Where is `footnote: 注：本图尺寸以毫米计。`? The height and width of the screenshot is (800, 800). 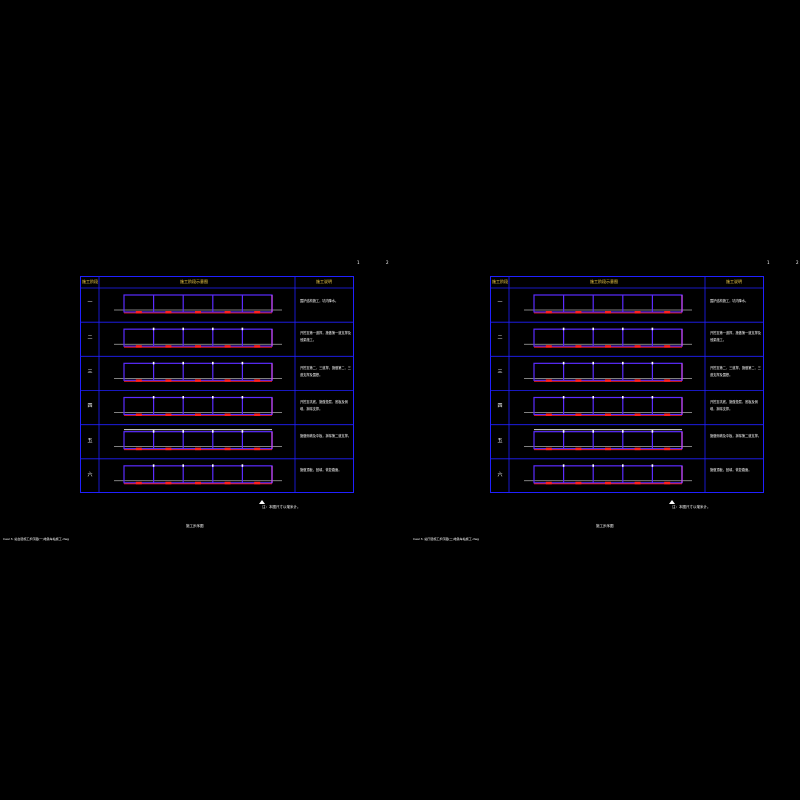 footnote: 注：本图尺寸以毫米计。 is located at coordinates (691, 507).